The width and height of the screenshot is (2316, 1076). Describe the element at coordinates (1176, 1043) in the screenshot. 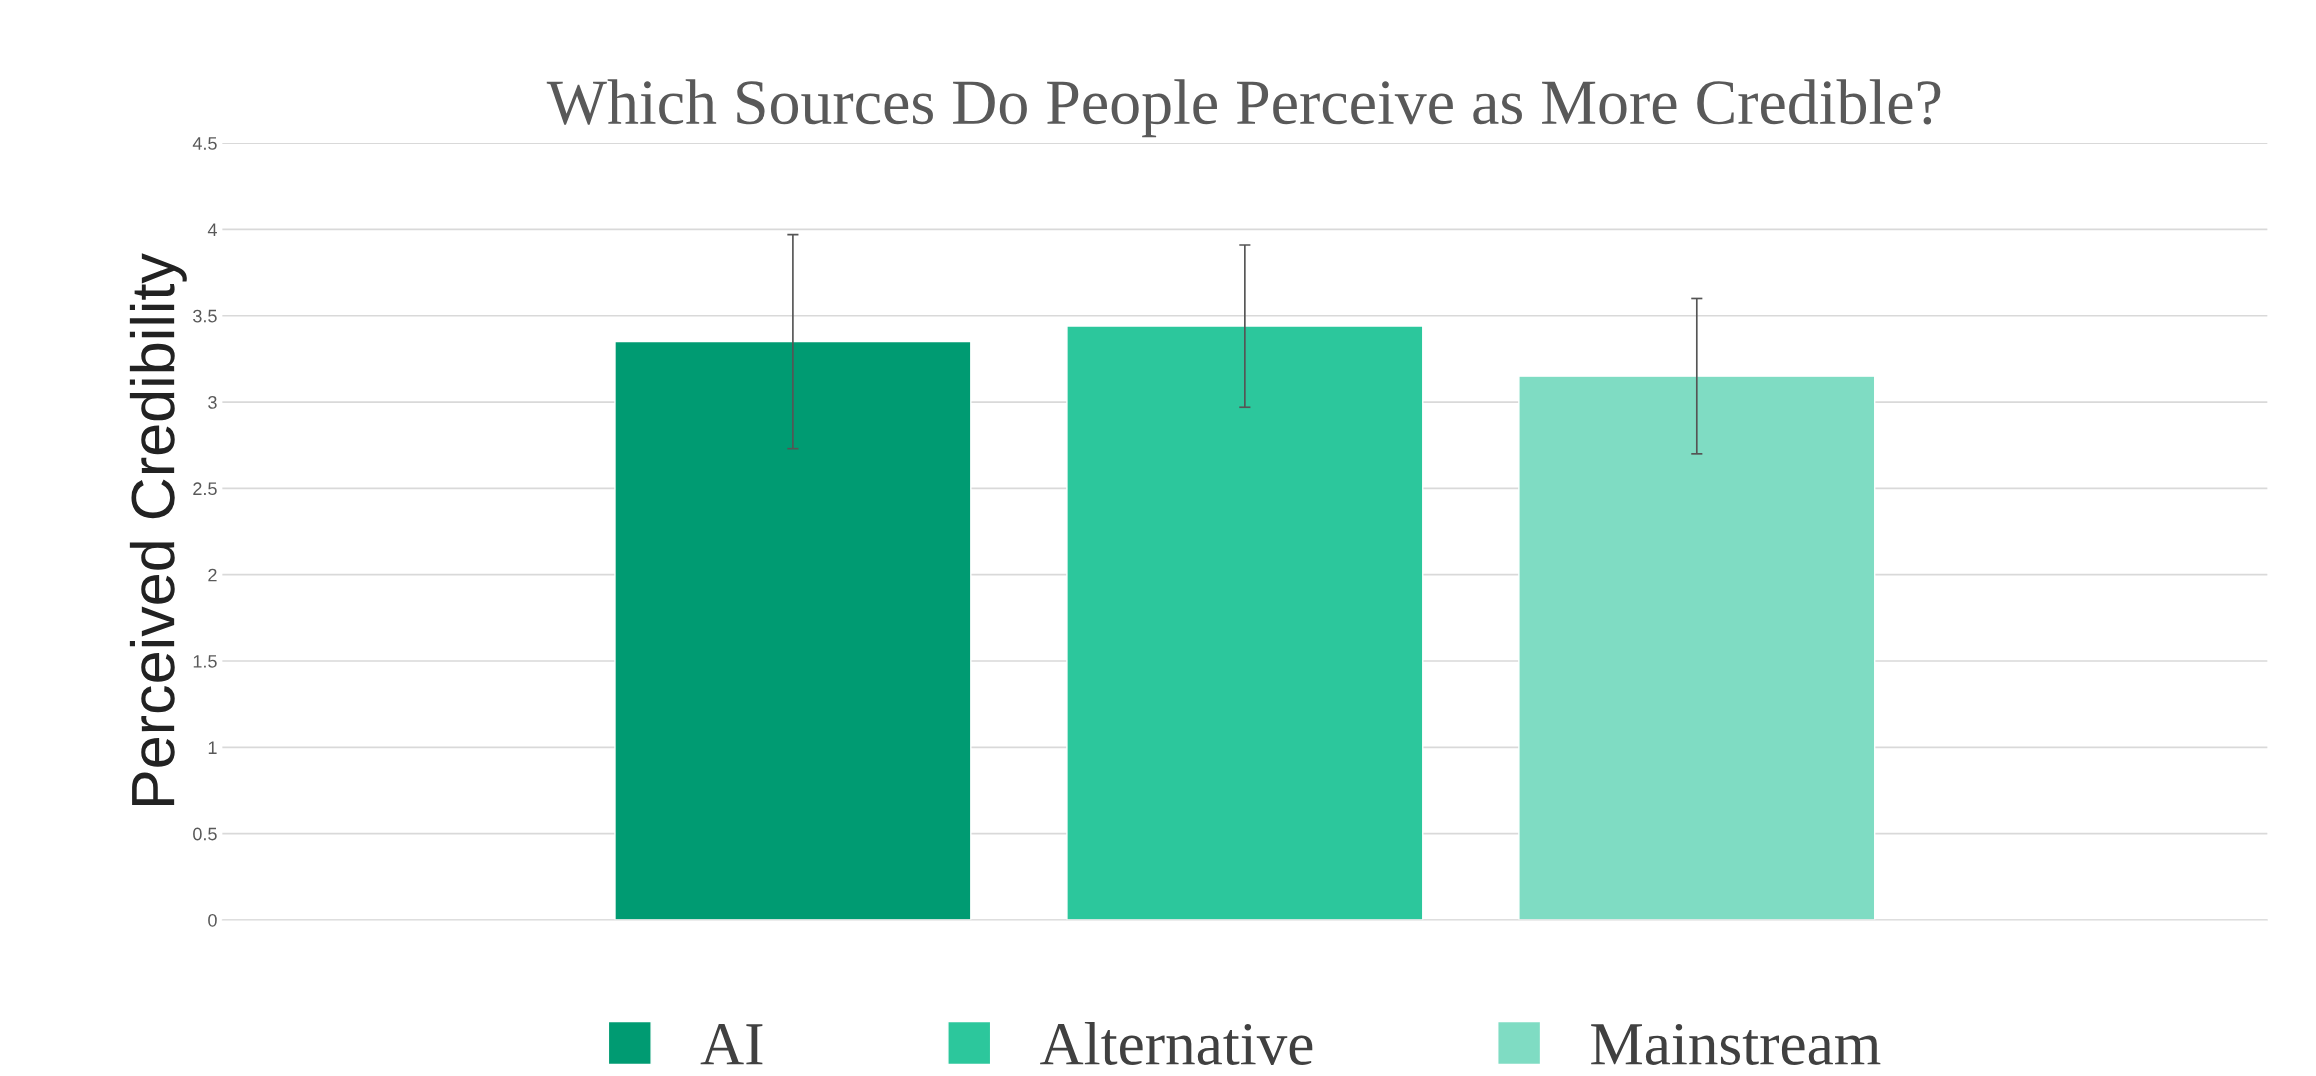

I see `legend-label: Alternative` at that location.